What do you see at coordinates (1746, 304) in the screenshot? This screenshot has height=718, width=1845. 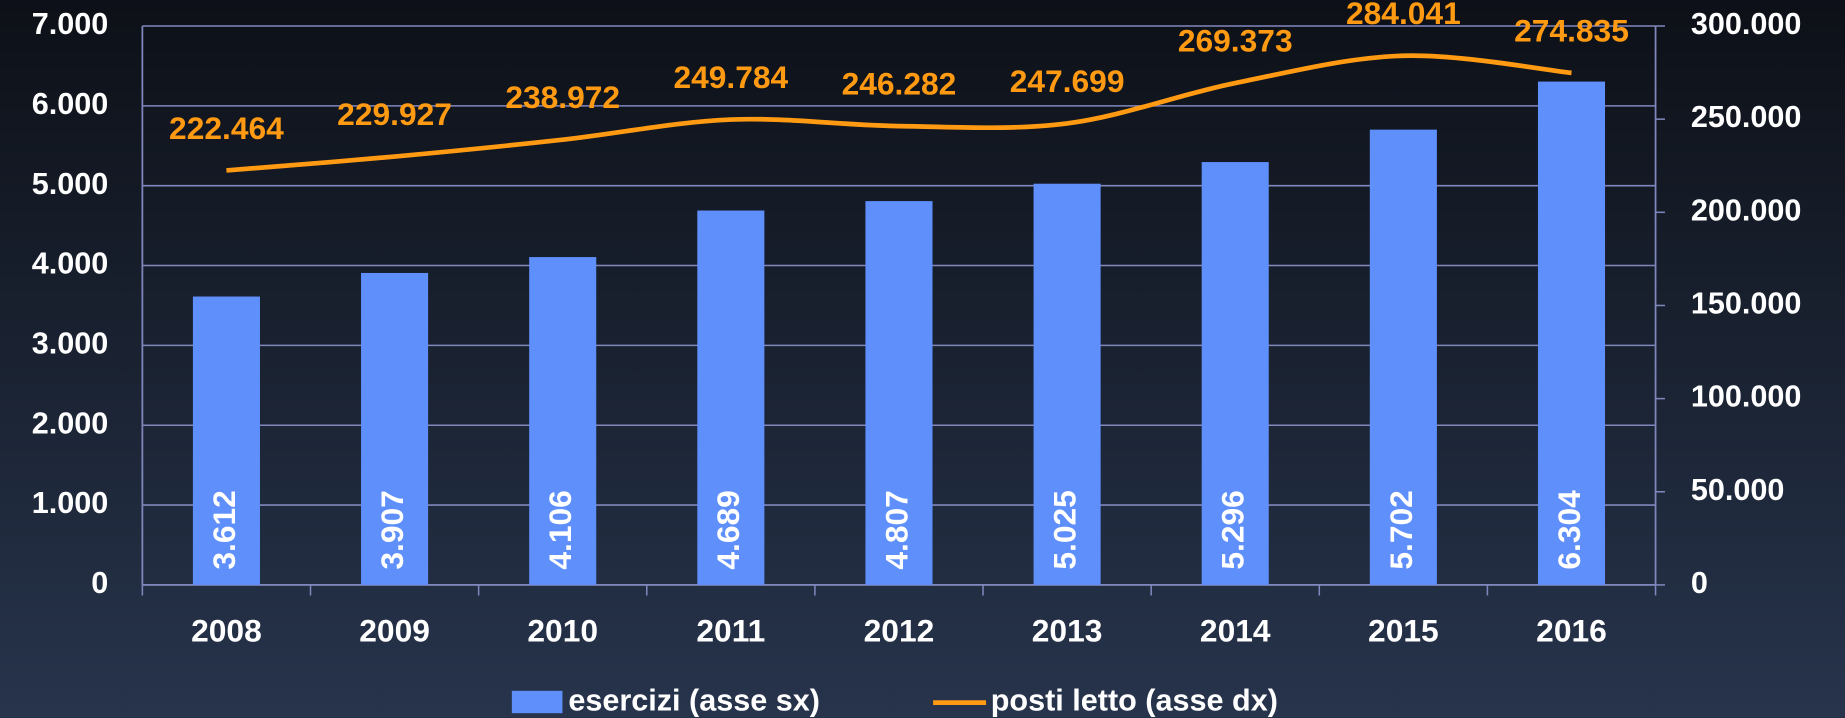 I see `y2-tick-label: 150.000` at bounding box center [1746, 304].